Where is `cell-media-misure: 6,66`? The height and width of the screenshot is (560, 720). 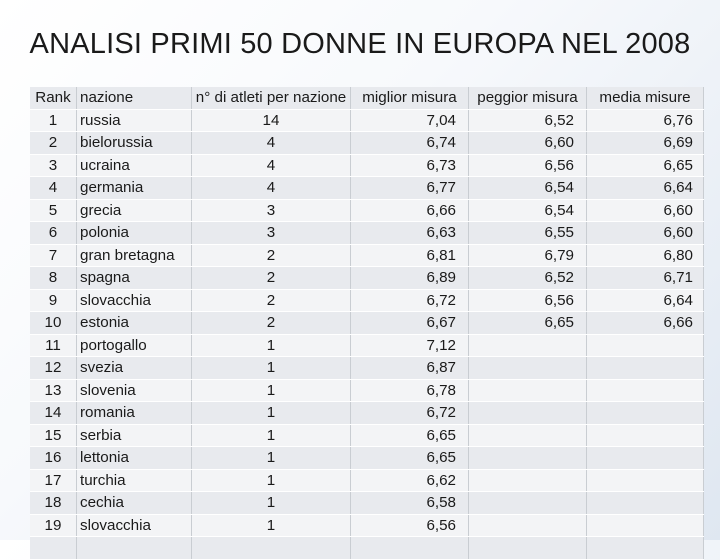
cell-media-misure: 6,66 is located at coordinates (645, 323).